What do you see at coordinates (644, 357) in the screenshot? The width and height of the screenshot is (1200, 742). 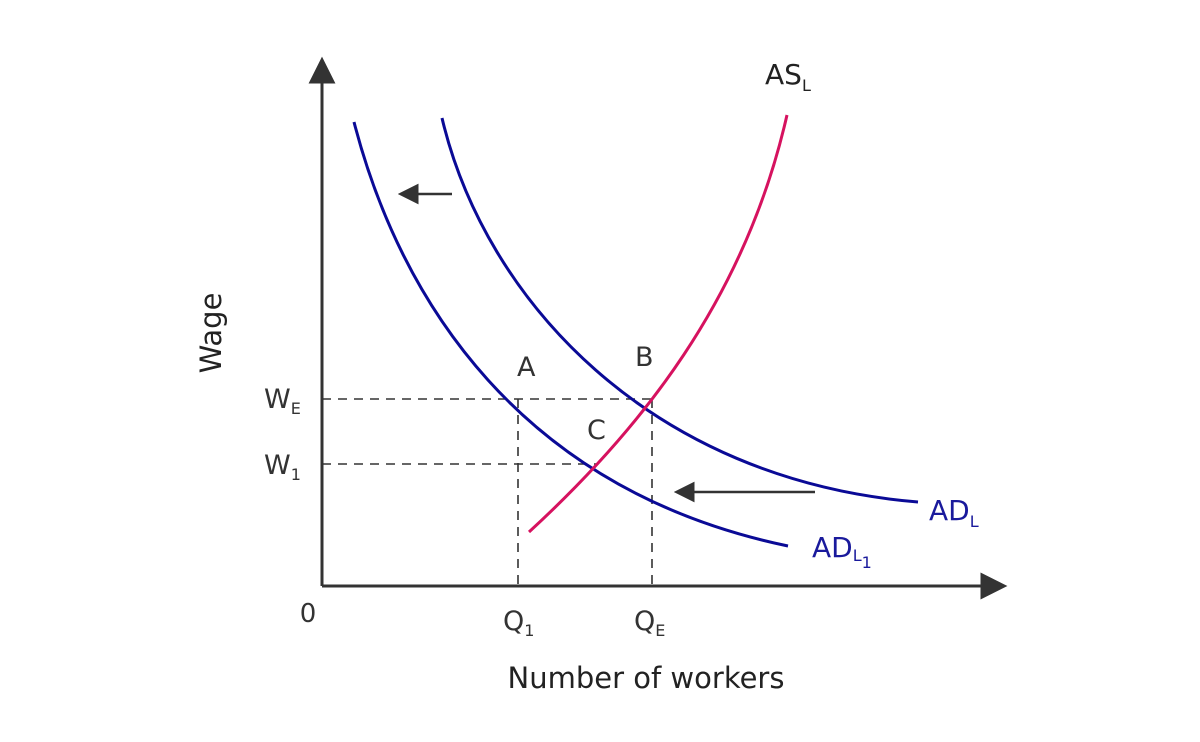 I see `point-label-b: B` at bounding box center [644, 357].